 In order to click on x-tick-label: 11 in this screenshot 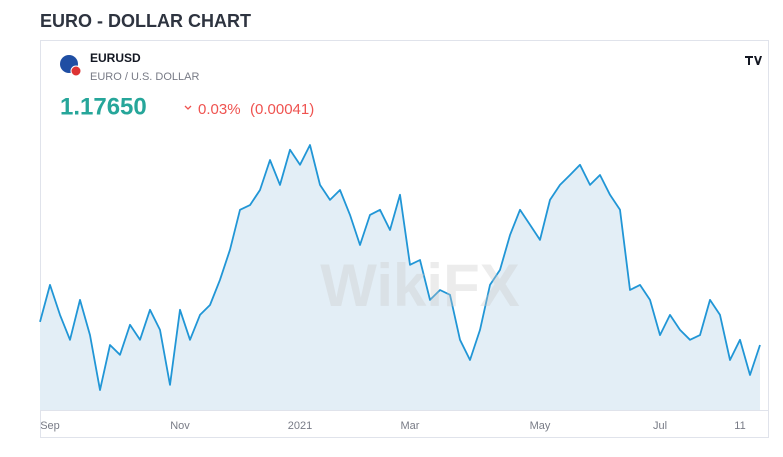, I will do `click(739, 426)`.